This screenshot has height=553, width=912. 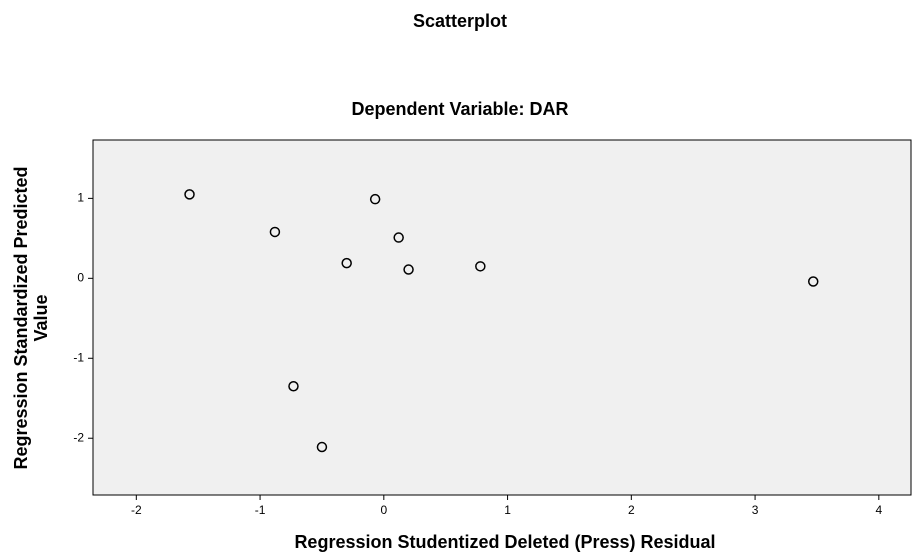 What do you see at coordinates (136, 510) in the screenshot?
I see `x-tick-label: -2` at bounding box center [136, 510].